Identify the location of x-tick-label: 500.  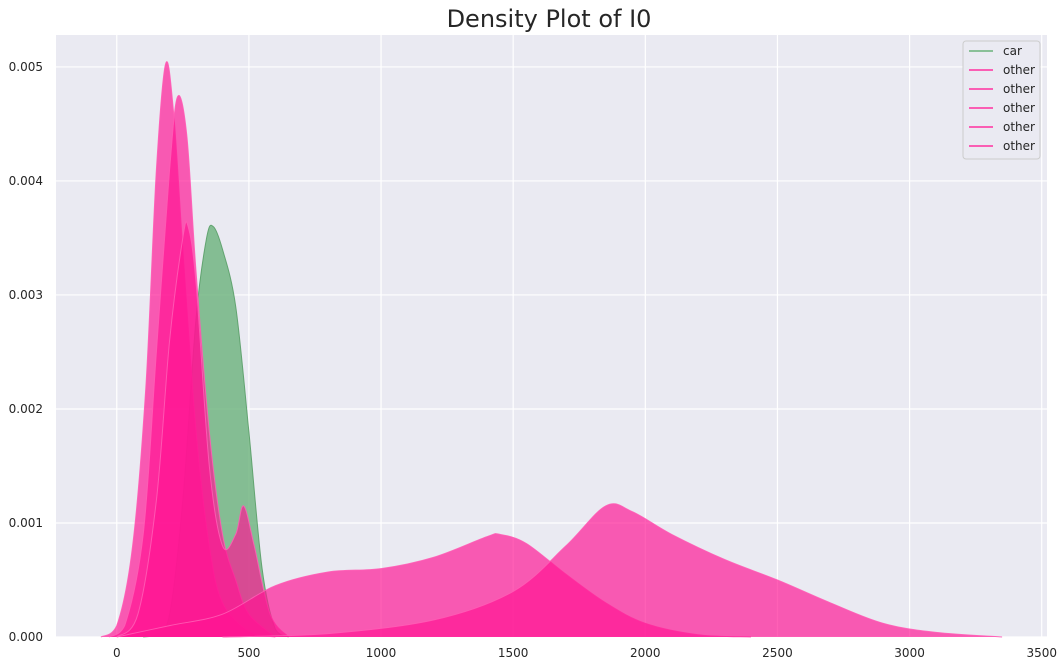
(248, 653).